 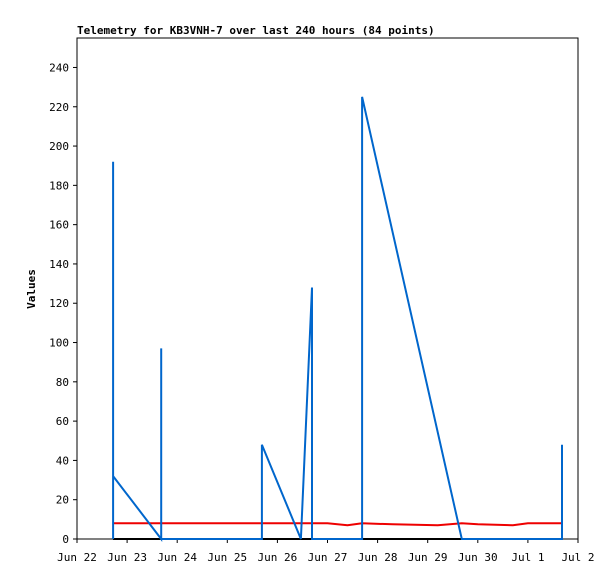 What do you see at coordinates (127, 557) in the screenshot?
I see `x-tick-label: Jun 23` at bounding box center [127, 557].